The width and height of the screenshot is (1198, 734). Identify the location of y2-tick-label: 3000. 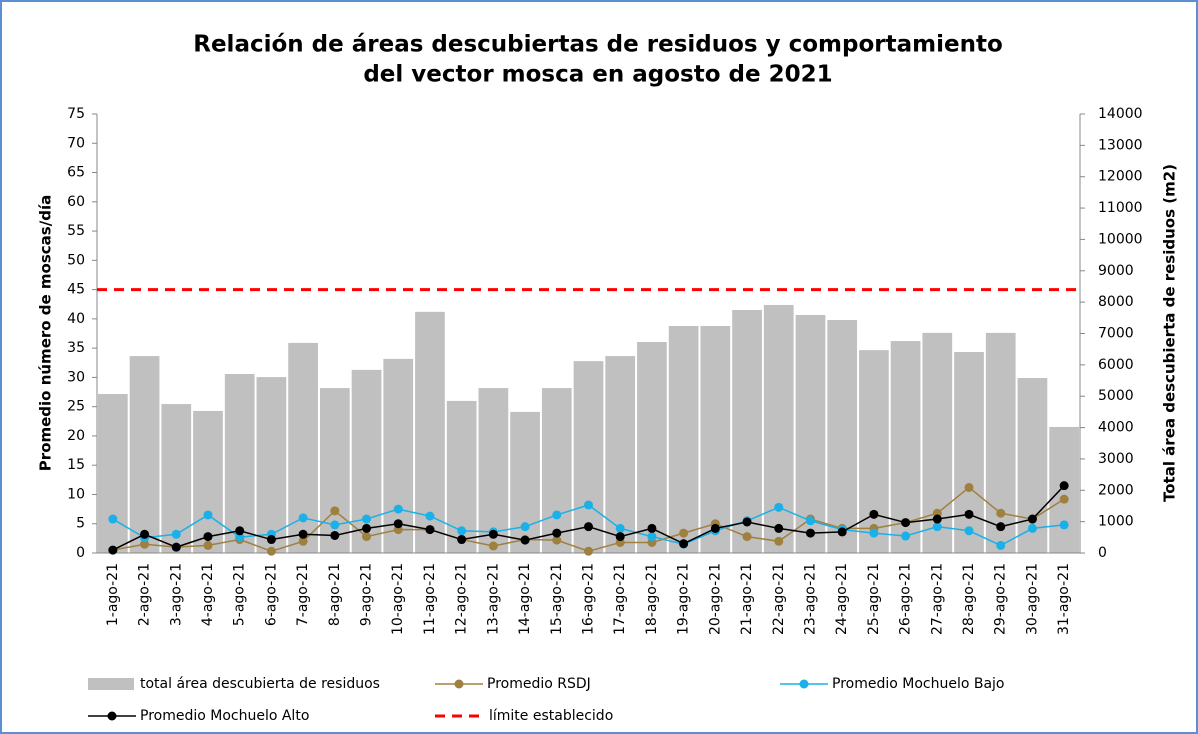
(1116, 459).